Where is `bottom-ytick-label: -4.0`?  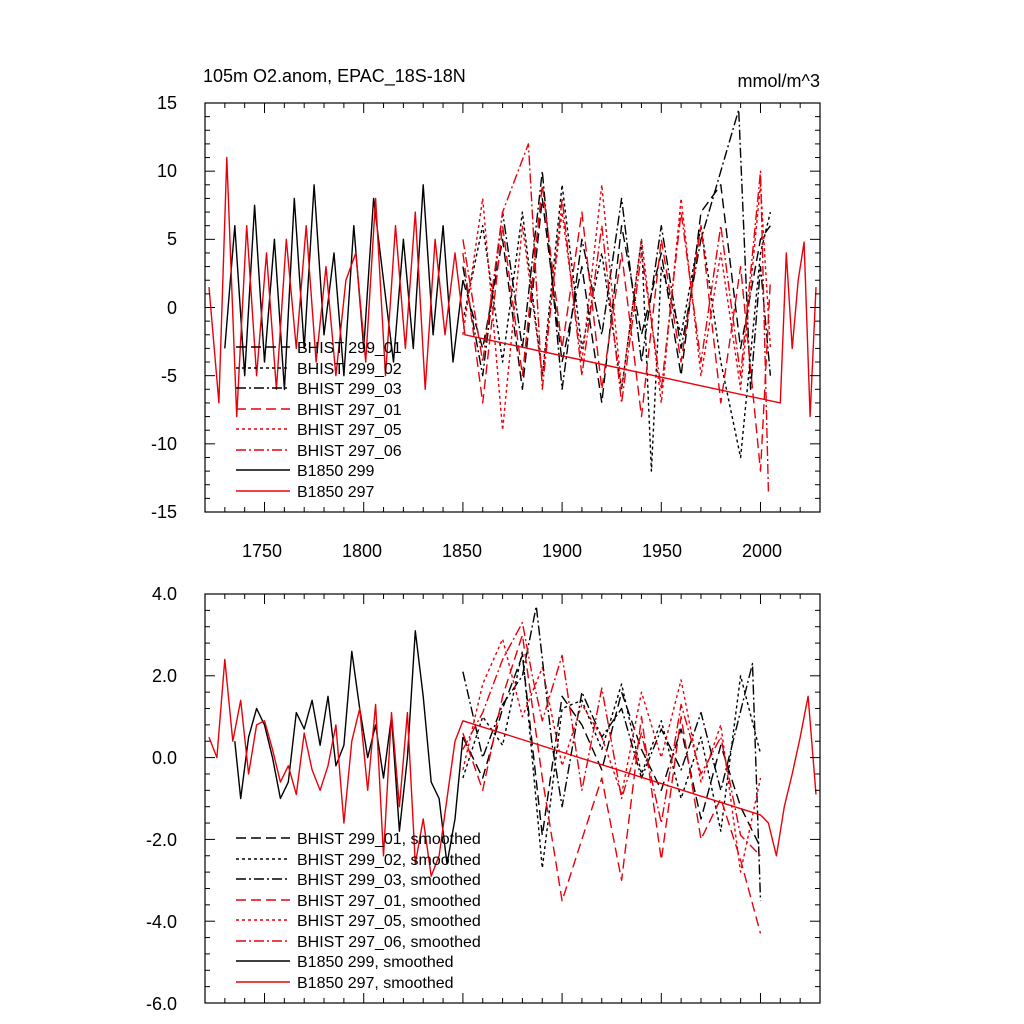 bottom-ytick-label: -4.0 is located at coordinates (161, 922).